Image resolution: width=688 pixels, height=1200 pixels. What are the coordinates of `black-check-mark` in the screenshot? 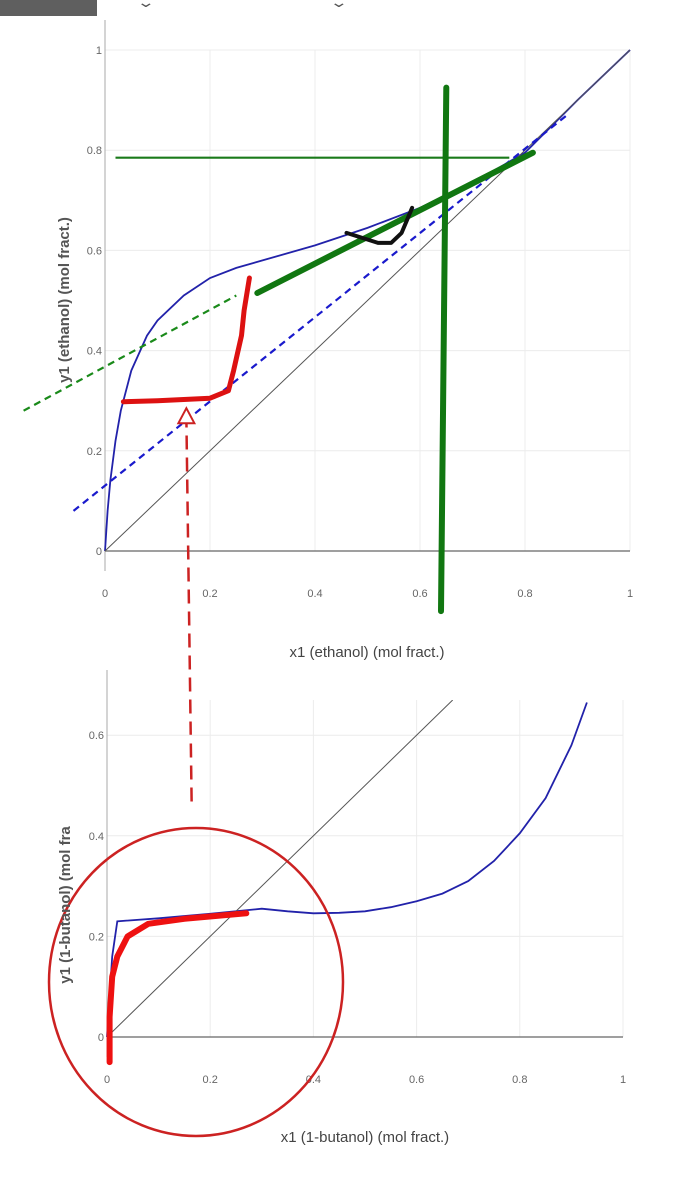 It's located at (379, 225).